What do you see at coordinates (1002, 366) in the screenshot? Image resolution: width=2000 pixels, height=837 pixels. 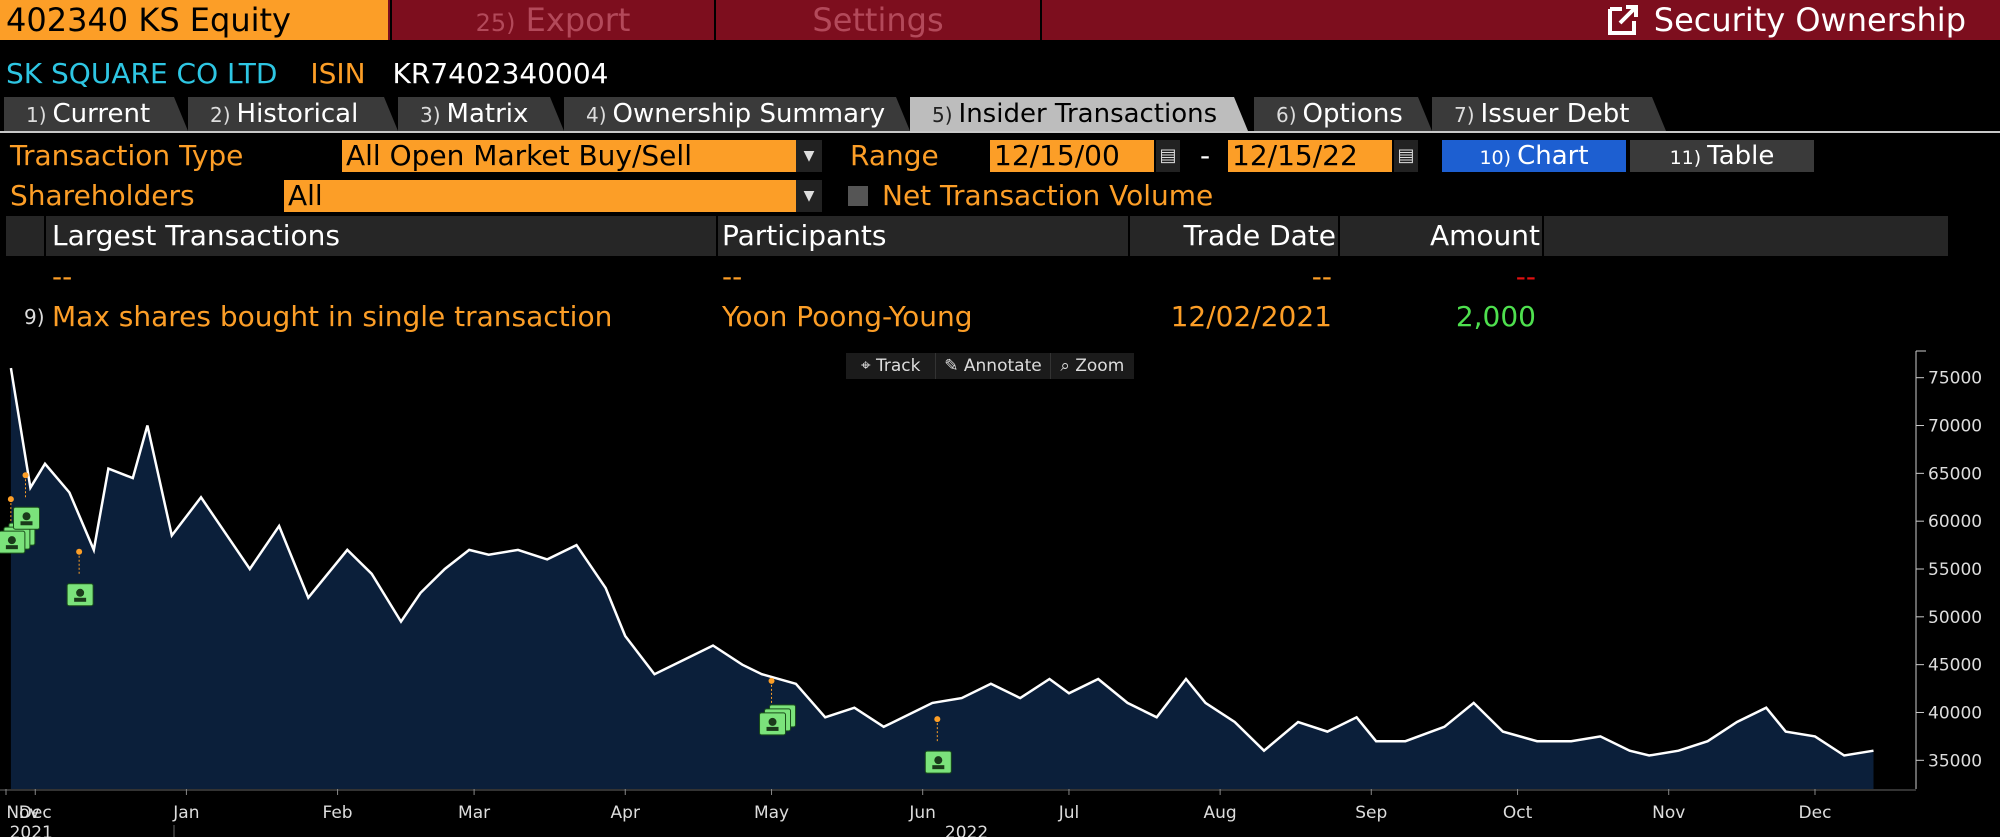 I see `annotate-label: Annotate` at bounding box center [1002, 366].